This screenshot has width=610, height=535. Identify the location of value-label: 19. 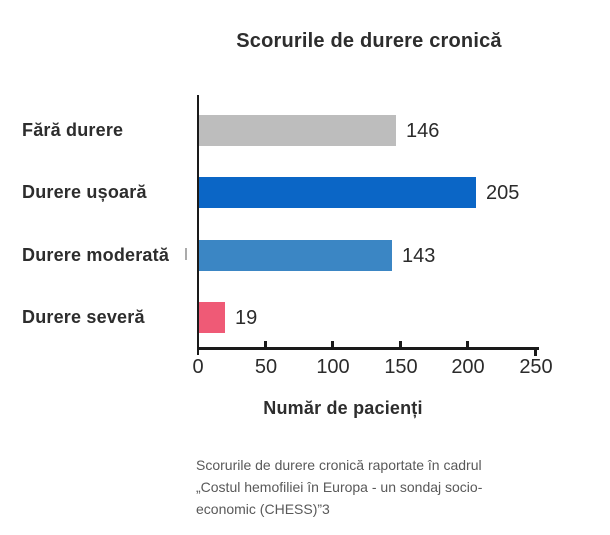
(246, 318).